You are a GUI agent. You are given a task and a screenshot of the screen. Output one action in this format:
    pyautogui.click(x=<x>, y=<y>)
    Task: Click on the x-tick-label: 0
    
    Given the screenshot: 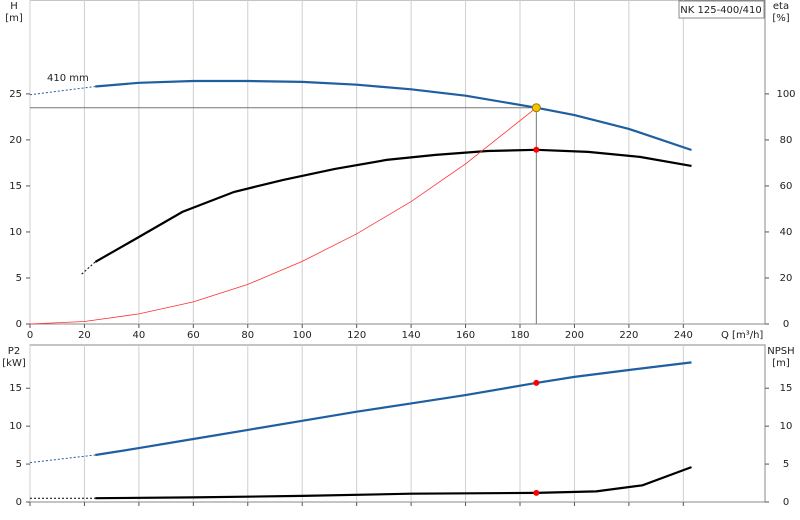 What is the action you would take?
    pyautogui.click(x=30, y=335)
    